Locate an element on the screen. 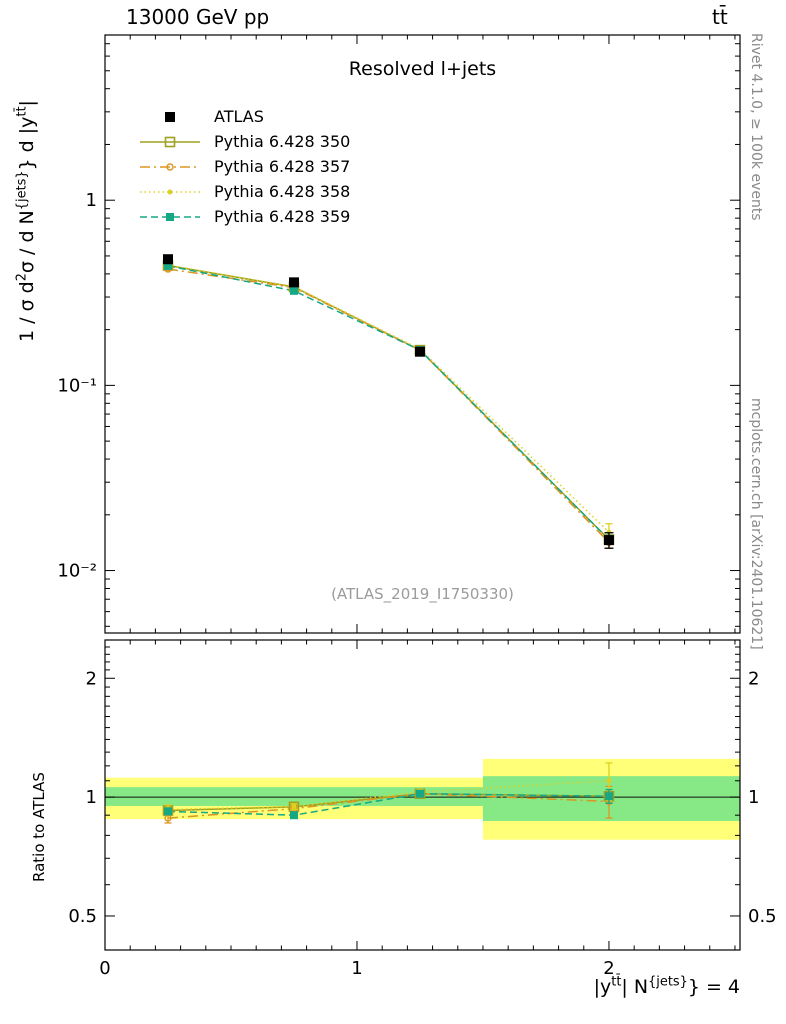 The width and height of the screenshot is (786, 1024). y-tick-label: 10⁻¹ is located at coordinates (77, 385).